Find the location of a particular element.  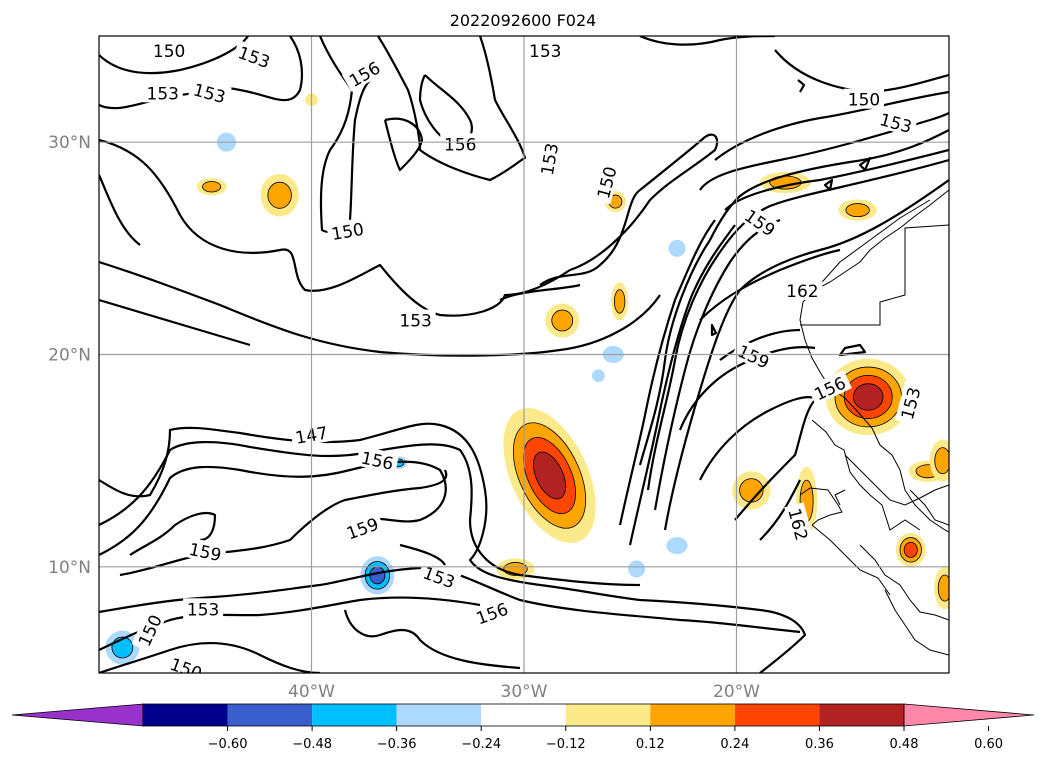

colorbar-outline is located at coordinates (523, 715).